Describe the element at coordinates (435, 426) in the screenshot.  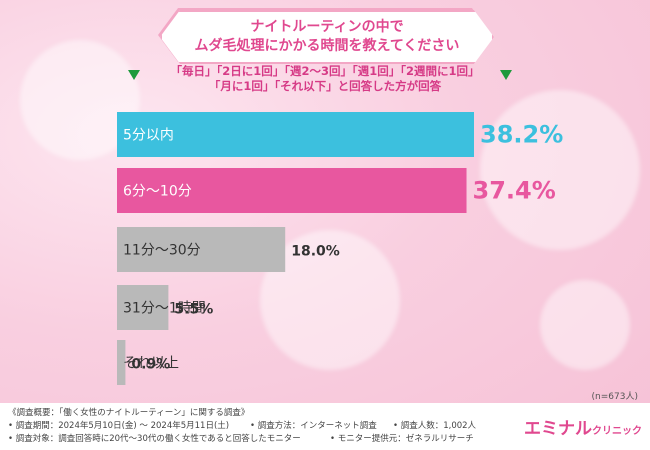
I see `survey-count: • 調査人数：1,002人` at that location.